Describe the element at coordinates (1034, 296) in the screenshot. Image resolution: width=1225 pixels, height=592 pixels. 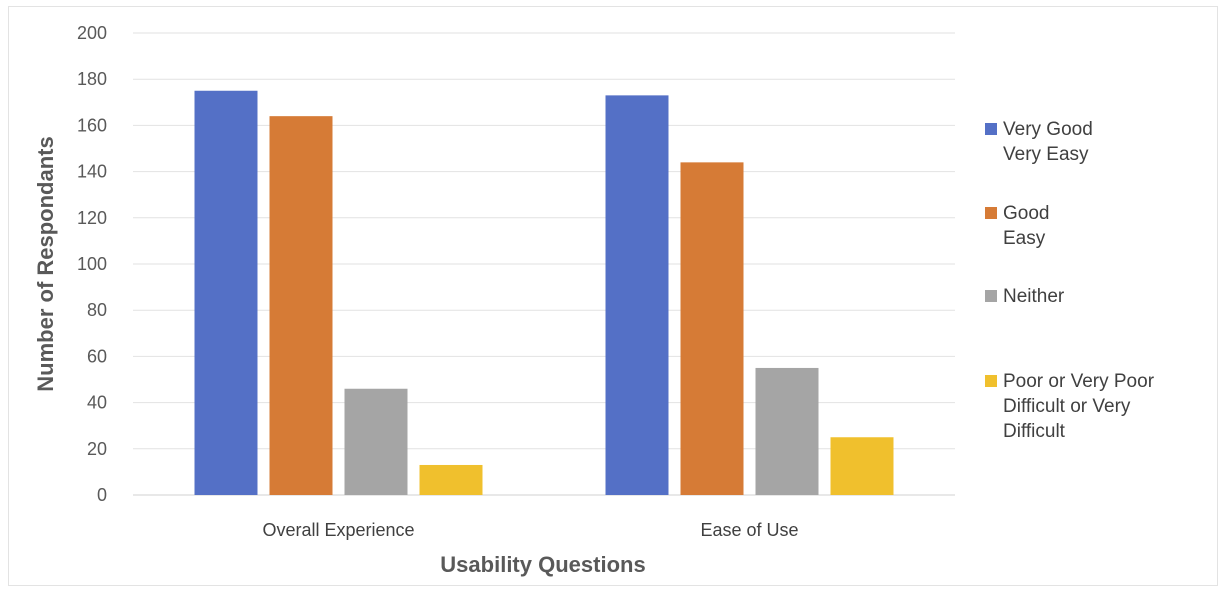
I see `legend-label: Neither` at that location.